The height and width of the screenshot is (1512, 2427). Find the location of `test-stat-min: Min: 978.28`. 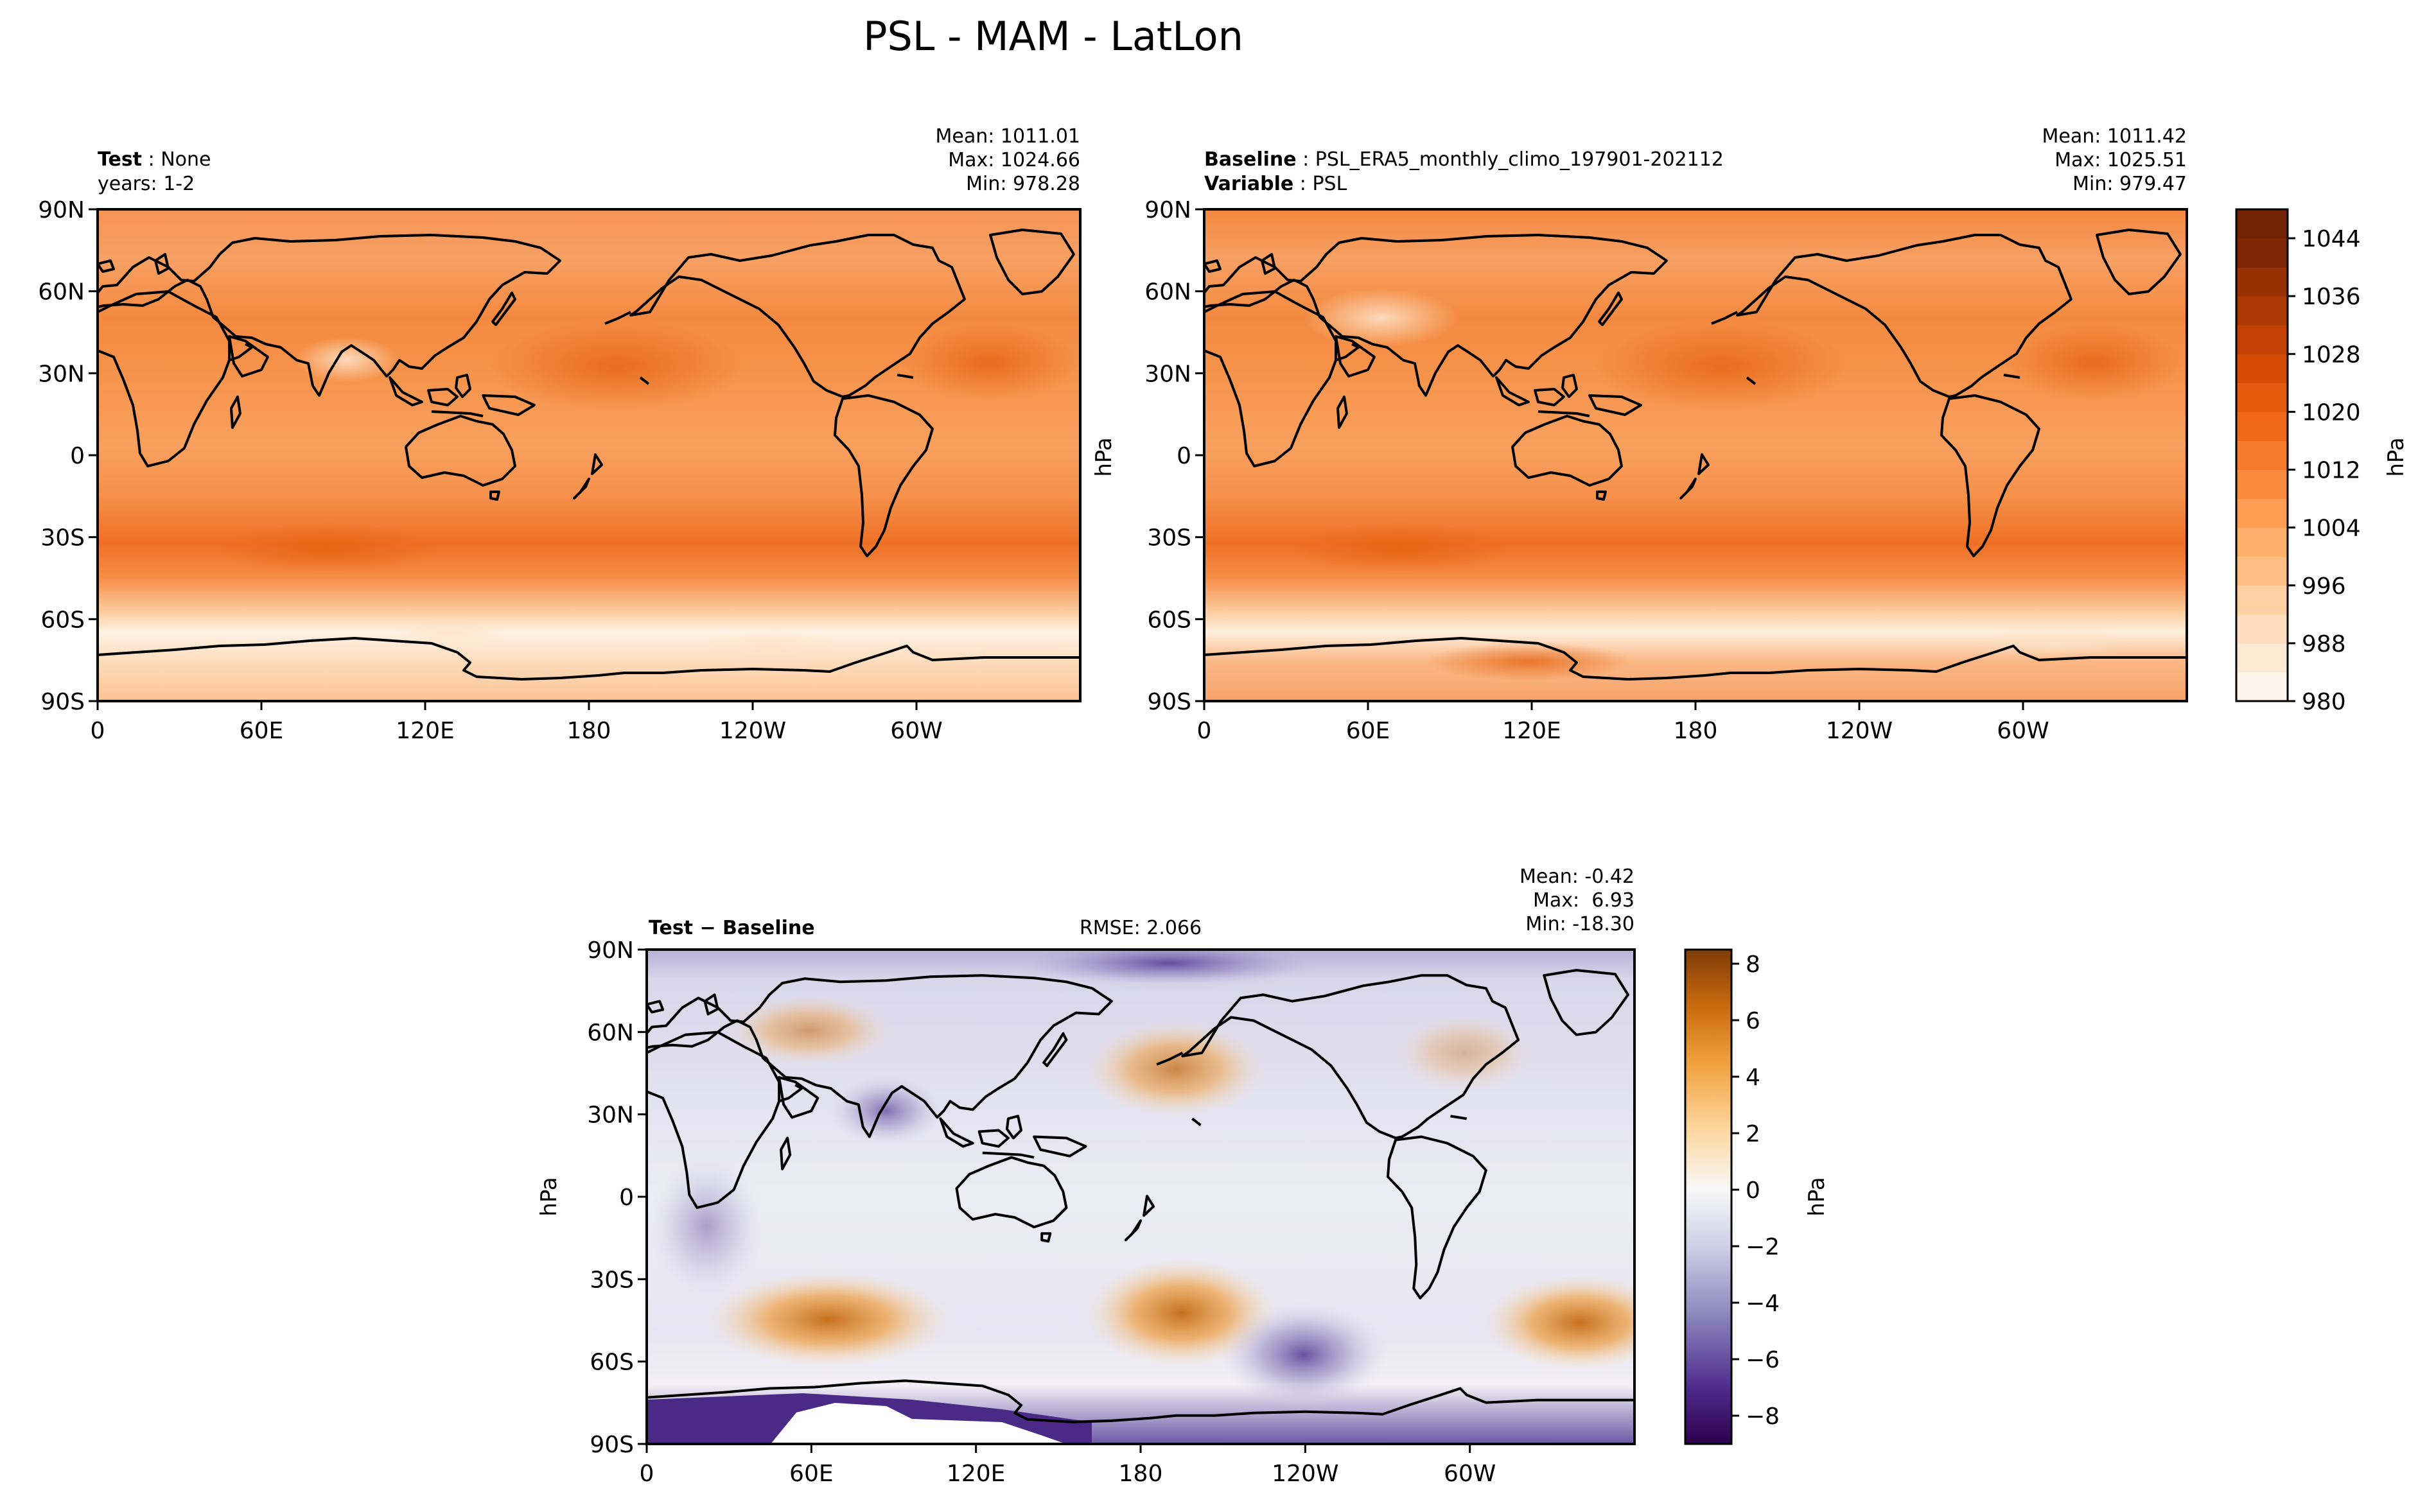

test-stat-min: Min: 978.28 is located at coordinates (1023, 184).